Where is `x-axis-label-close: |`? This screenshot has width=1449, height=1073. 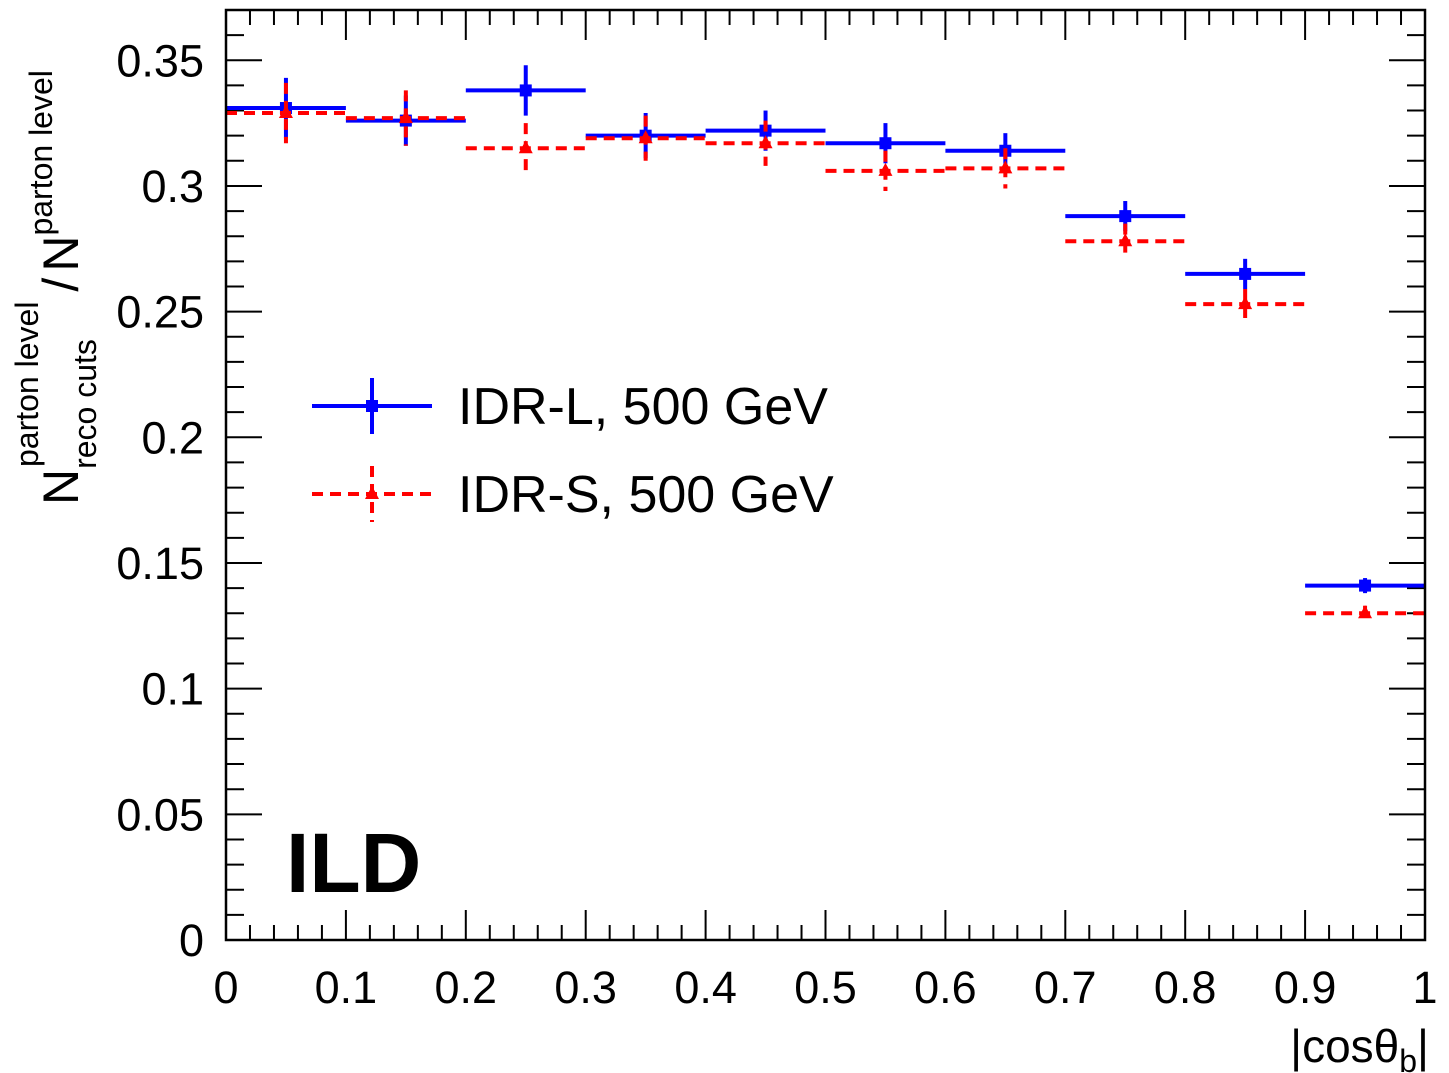
x-axis-label-close: | is located at coordinates (1423, 1046).